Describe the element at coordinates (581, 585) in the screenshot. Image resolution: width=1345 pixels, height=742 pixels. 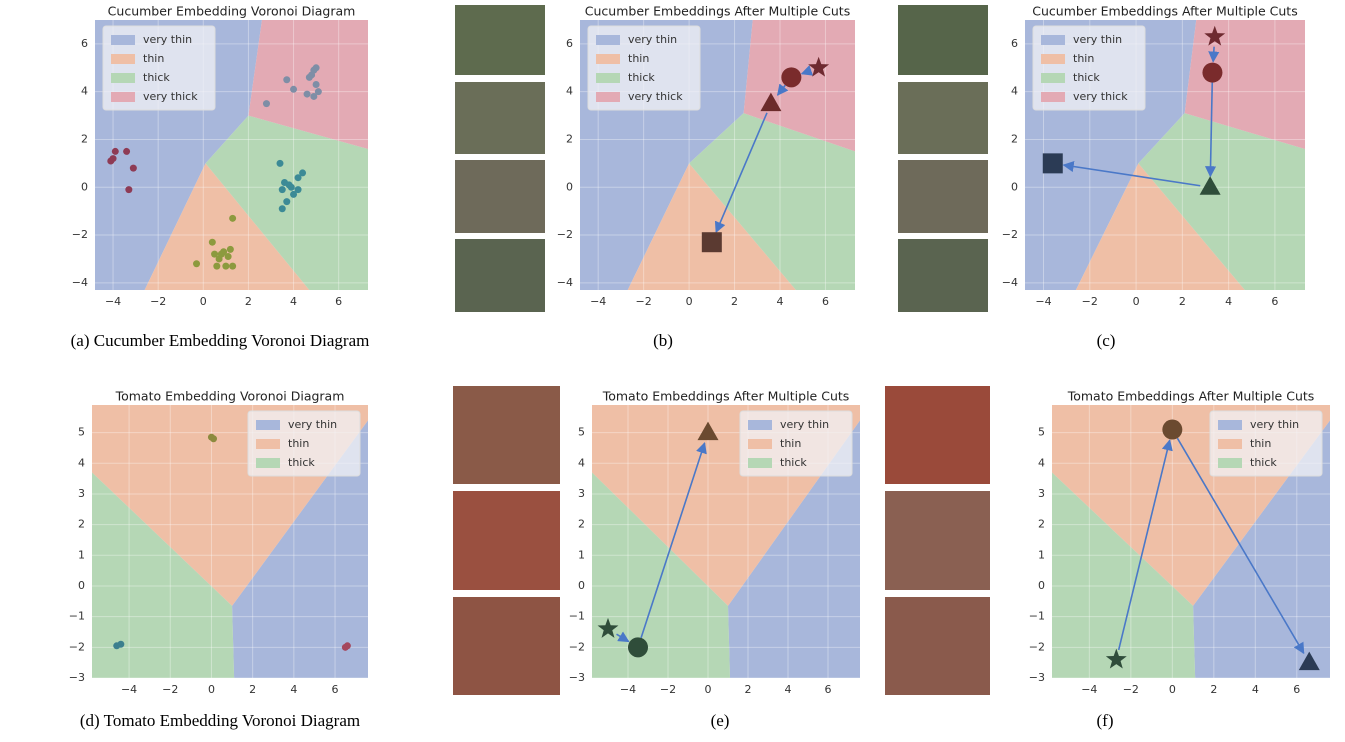
I see `y-tick-label: 0` at that location.